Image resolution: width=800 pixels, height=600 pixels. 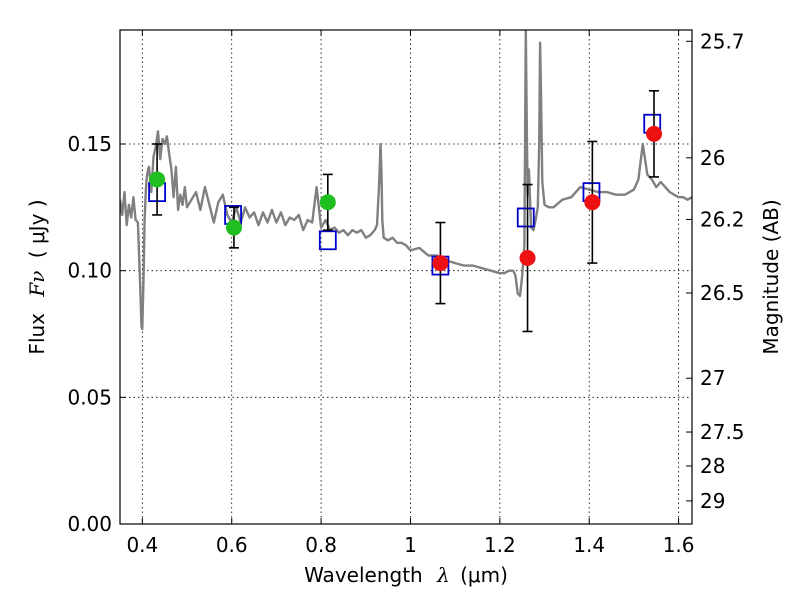 What do you see at coordinates (89, 144) in the screenshot?
I see `y-tick-label: 0.15` at bounding box center [89, 144].